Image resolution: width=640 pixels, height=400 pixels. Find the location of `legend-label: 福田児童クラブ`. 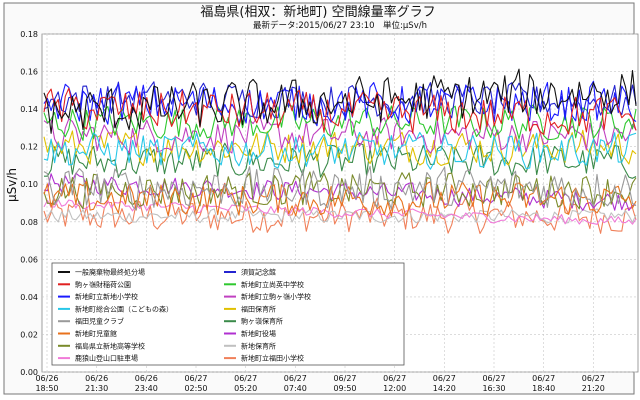

legend-label: 福田児童クラブ is located at coordinates (99, 321).